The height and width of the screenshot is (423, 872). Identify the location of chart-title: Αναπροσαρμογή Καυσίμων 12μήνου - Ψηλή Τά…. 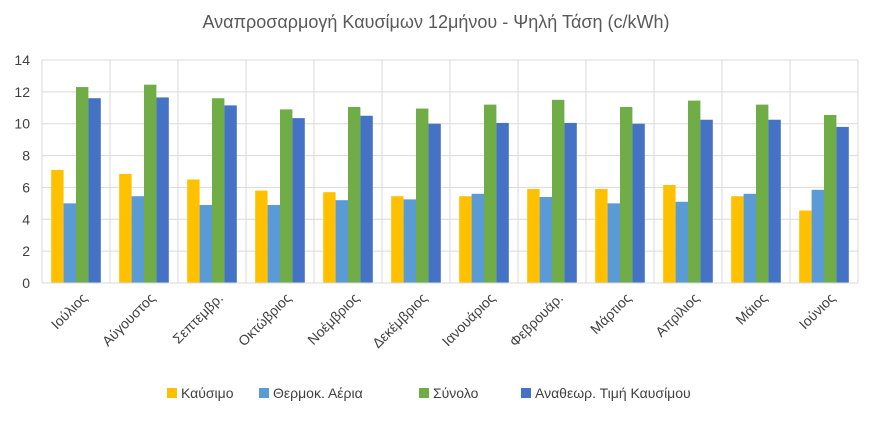
(436, 22).